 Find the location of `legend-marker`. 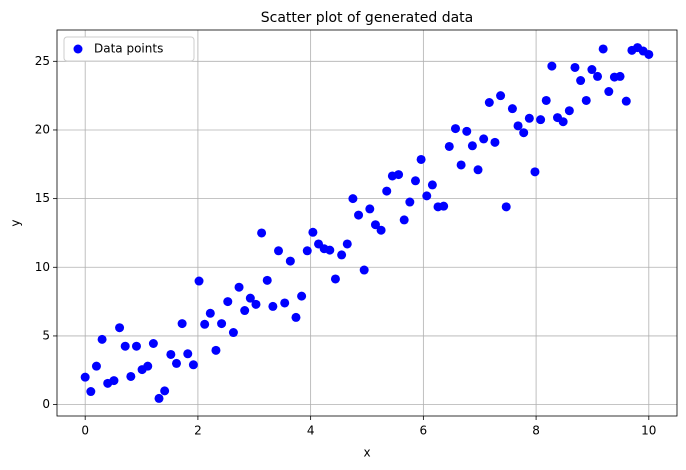

legend-marker is located at coordinates (78, 49).